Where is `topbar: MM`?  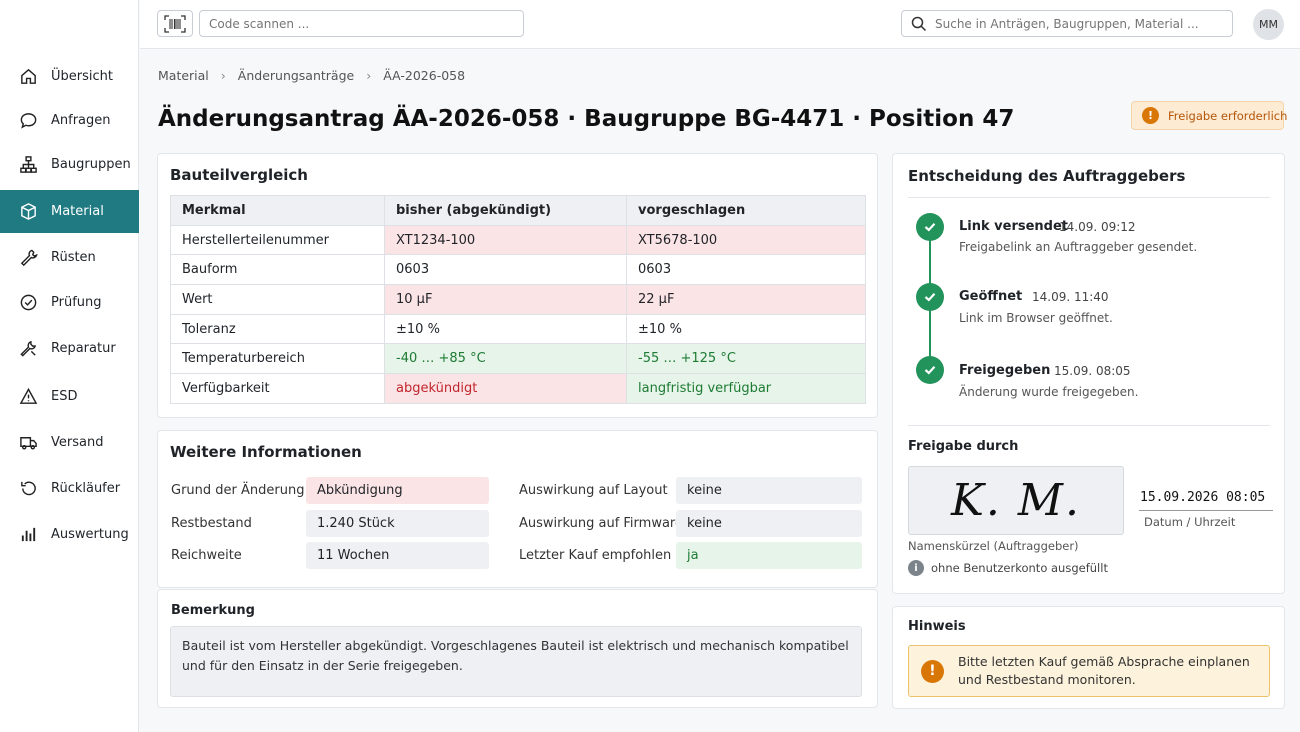 topbar: MM is located at coordinates (720, 24).